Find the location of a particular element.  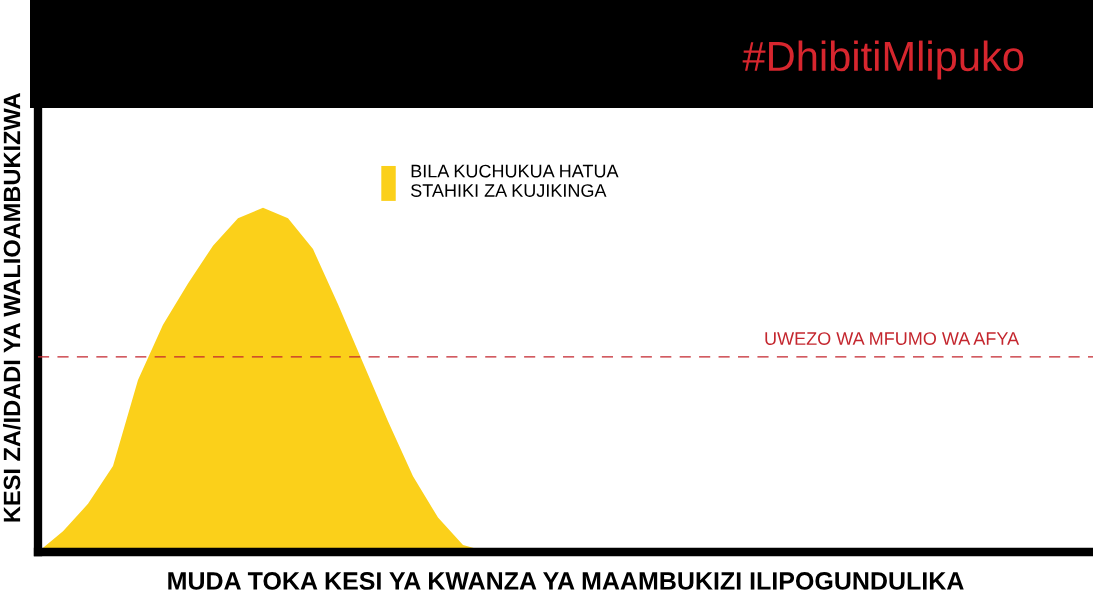

chart-title: #DhibitiMlipuko is located at coordinates (883, 60).